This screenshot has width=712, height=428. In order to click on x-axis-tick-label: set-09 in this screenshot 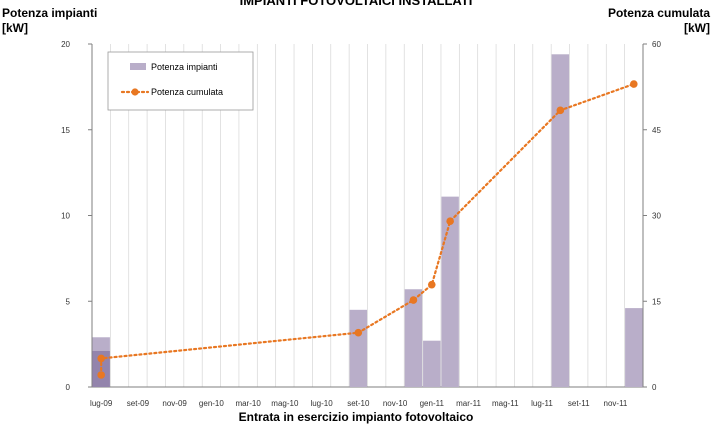, I will do `click(138, 403)`.